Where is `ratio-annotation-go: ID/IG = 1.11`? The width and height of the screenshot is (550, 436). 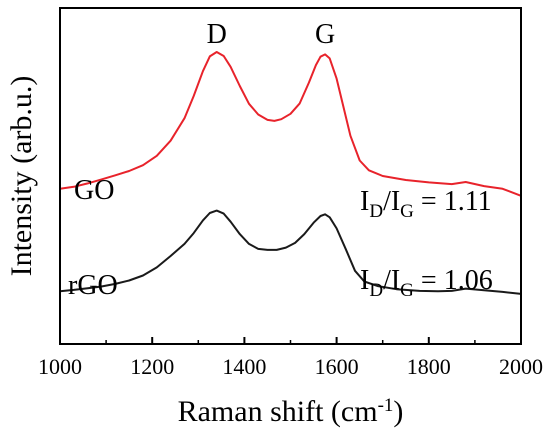
ratio-annotation-go: ID/IG = 1.11 is located at coordinates (426, 204).